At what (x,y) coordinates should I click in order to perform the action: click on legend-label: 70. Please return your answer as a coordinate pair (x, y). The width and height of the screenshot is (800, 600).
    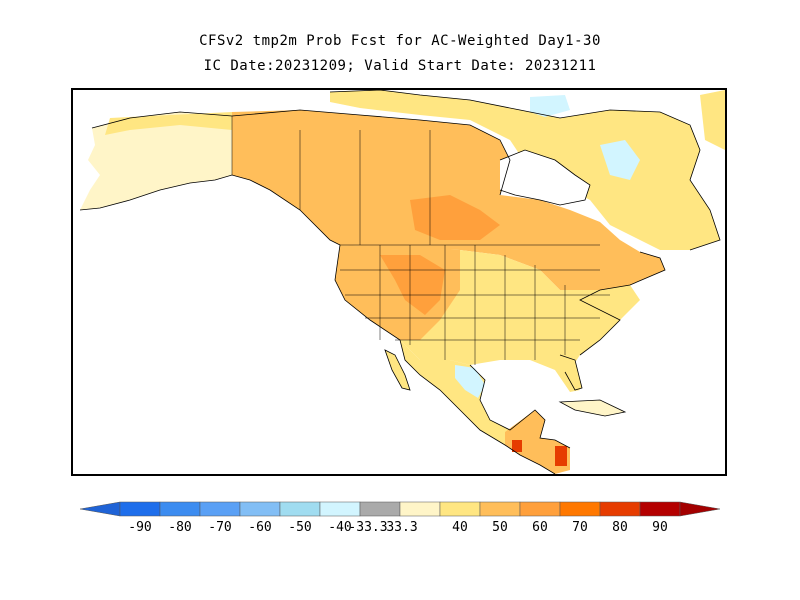
    Looking at the image, I should click on (580, 527).